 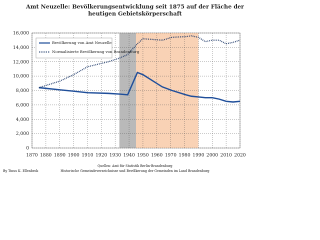 What do you see at coordinates (135, 14) in the screenshot?
I see `chart-title: heutigen Gebietskörperschaft` at bounding box center [135, 14].